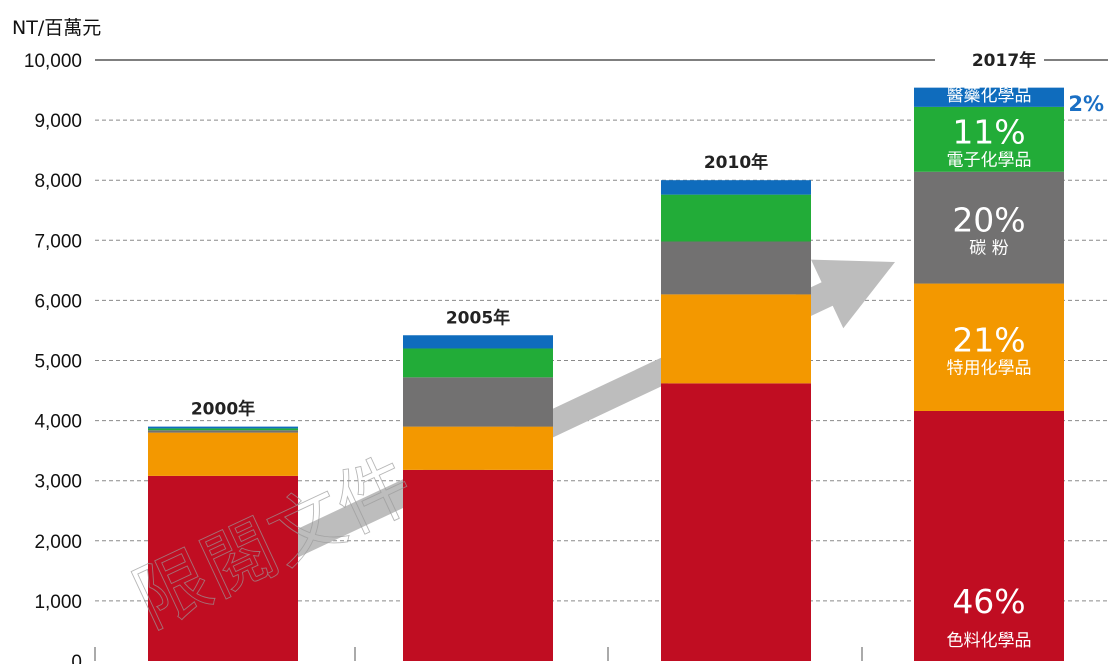 The width and height of the screenshot is (1108, 664). What do you see at coordinates (58, 121) in the screenshot?
I see `y-tick-label: 9,000` at bounding box center [58, 121].